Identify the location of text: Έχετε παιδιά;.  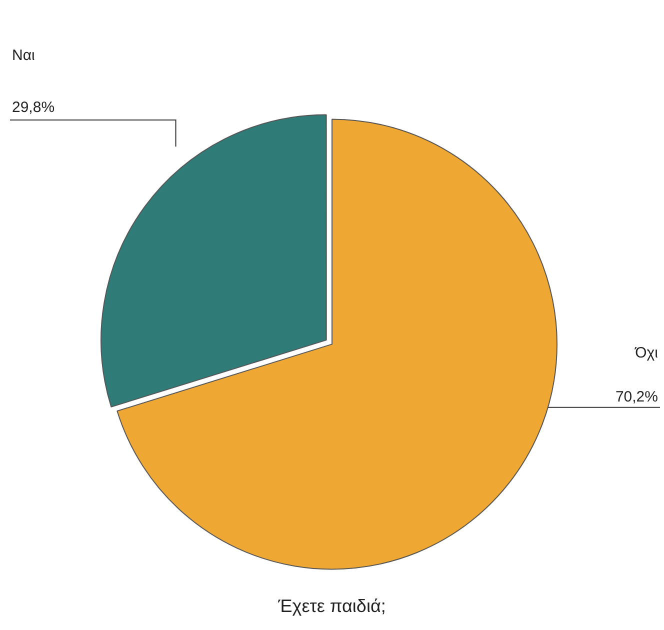
(331, 606).